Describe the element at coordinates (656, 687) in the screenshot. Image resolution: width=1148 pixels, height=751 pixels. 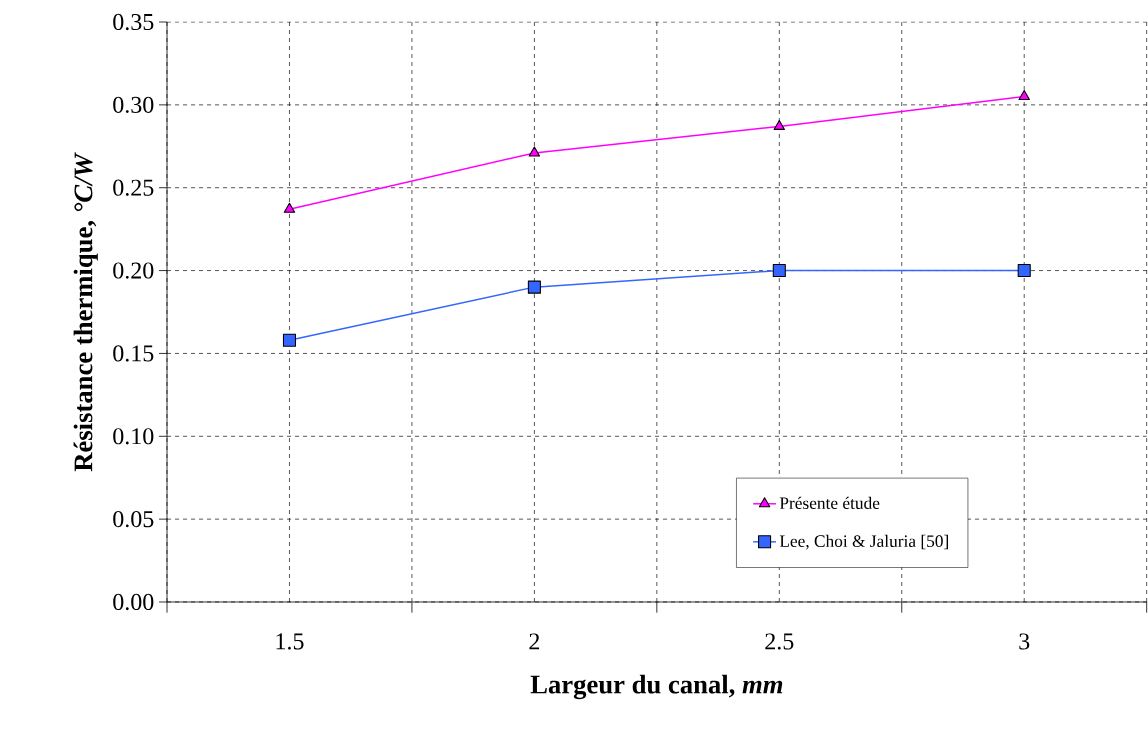
I see `x-axis-title: Largeur du canal, mm` at that location.